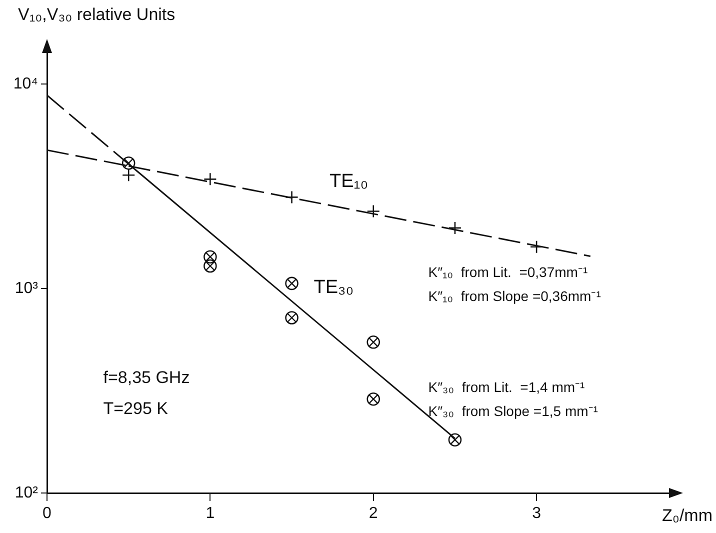 The height and width of the screenshot is (533, 716). Describe the element at coordinates (506, 387) in the screenshot. I see `annotation: K″₃₀ from Lit. =1,4 mm⁻¹` at that location.